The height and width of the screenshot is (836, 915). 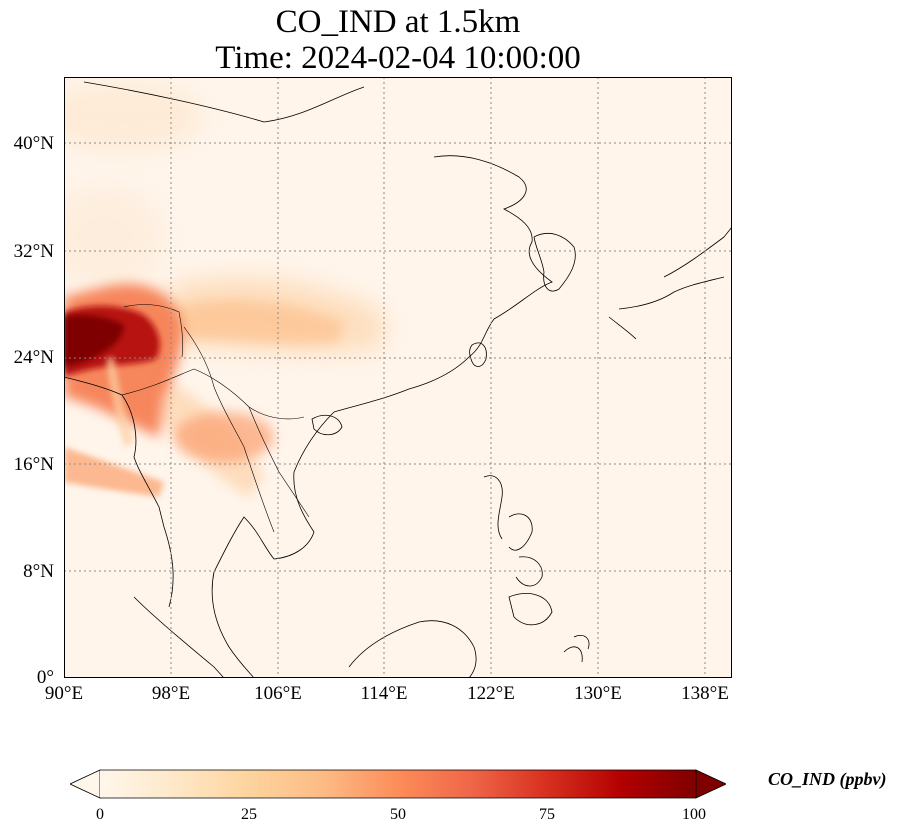 What do you see at coordinates (398, 22) in the screenshot?
I see `title-variable: CO_IND at 1.5km` at bounding box center [398, 22].